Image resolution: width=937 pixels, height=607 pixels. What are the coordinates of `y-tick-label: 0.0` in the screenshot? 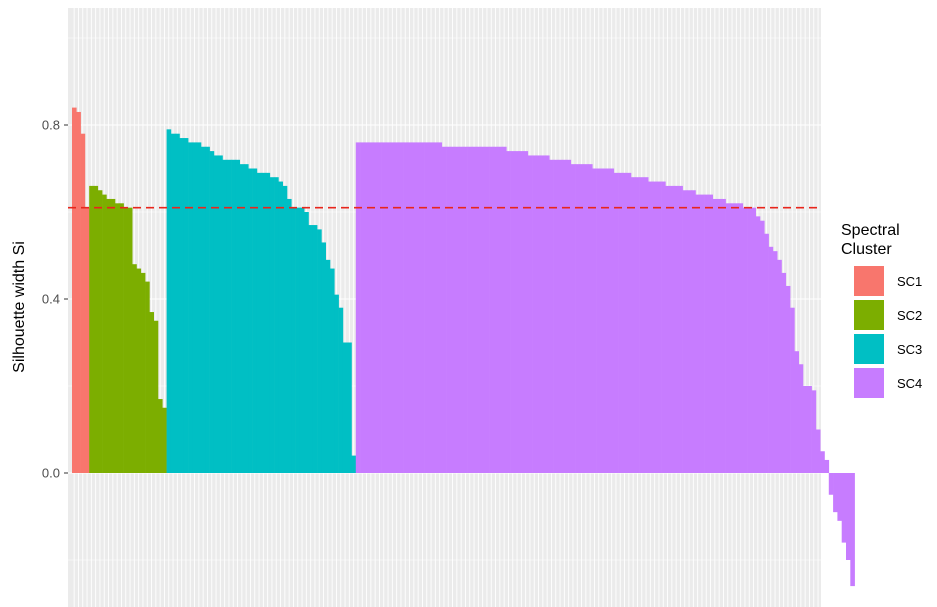 It's located at (51, 473).